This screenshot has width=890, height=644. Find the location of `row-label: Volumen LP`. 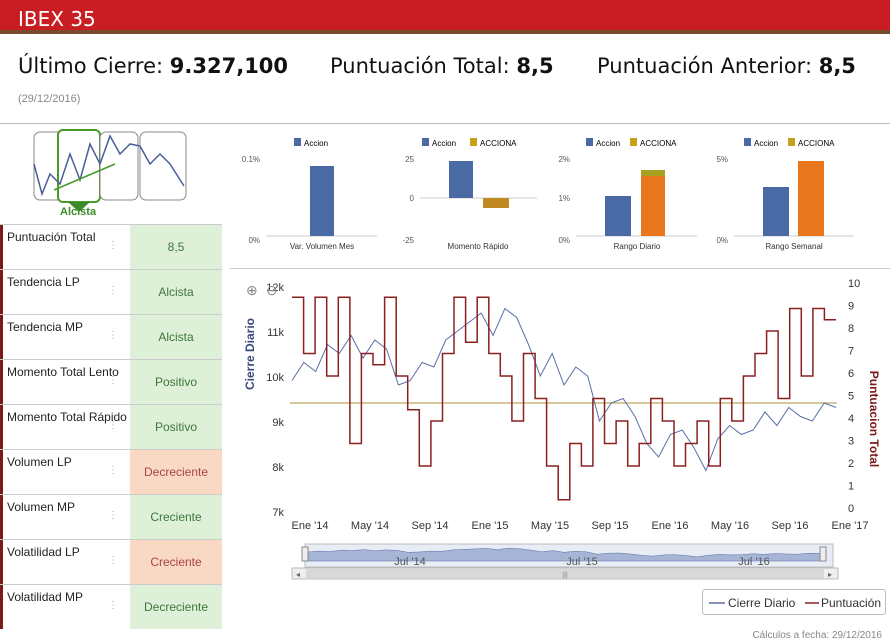

row-label: Volumen LP is located at coordinates (65, 472).